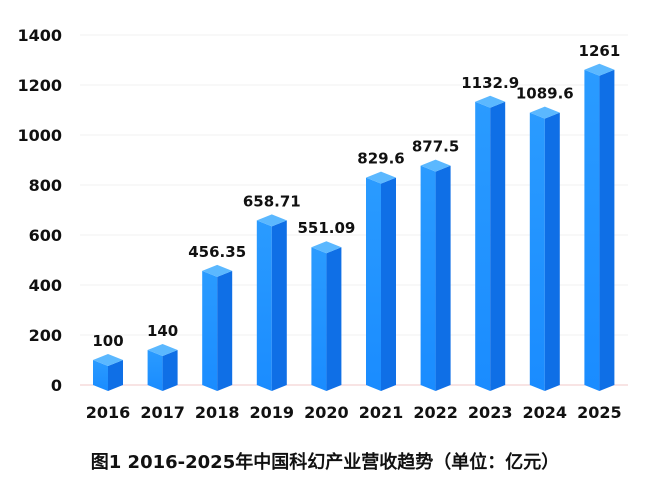 The image size is (650, 488). I want to click on y-tick-label: 1200, so click(39, 85).